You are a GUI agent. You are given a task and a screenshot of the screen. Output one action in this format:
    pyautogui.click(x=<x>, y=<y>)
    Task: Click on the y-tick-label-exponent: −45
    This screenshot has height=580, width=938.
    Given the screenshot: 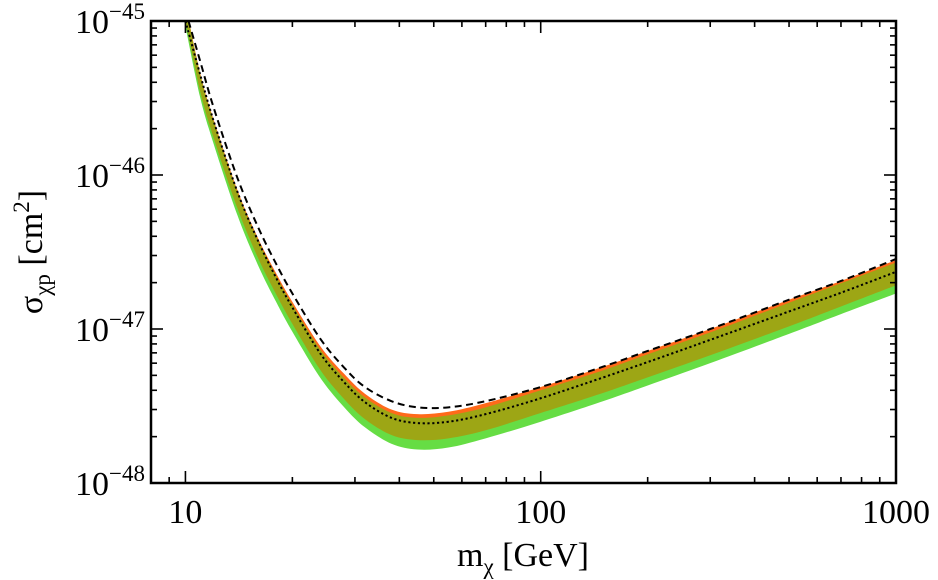 What is the action you would take?
    pyautogui.click(x=127, y=12)
    